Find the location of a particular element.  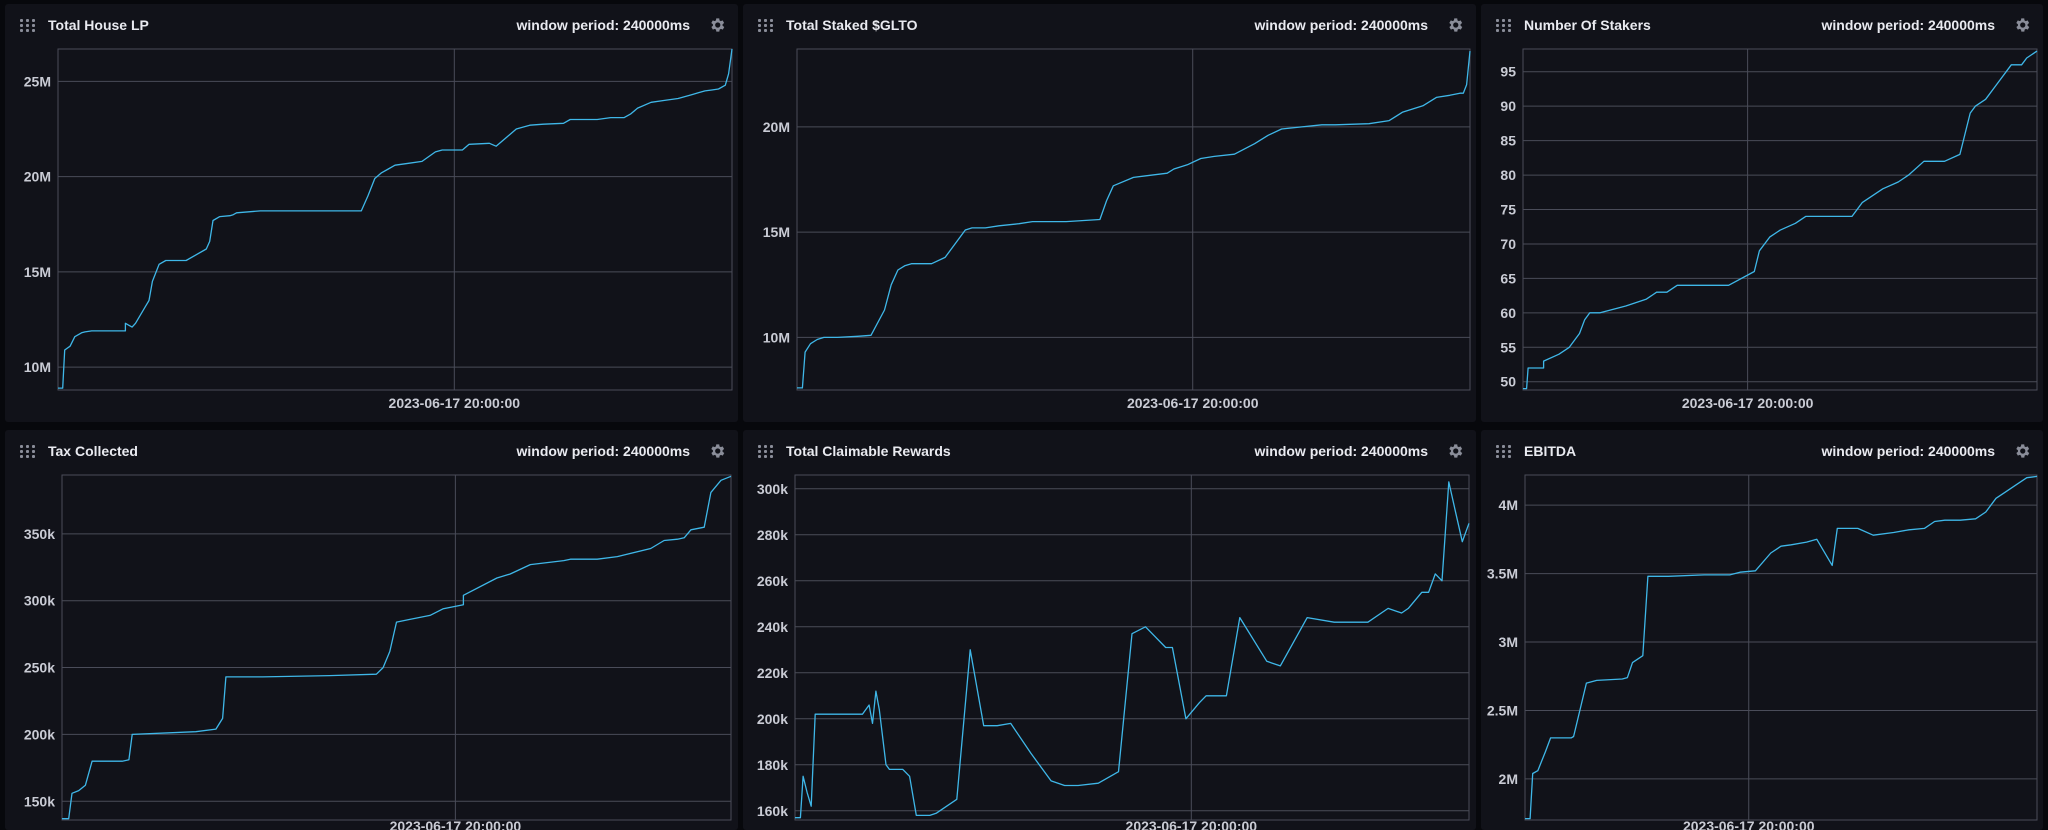

line-chart: 2M 2.5M 3M 3.5M 4M 2023-06-17 20:00:00 is located at coordinates (1762, 652).